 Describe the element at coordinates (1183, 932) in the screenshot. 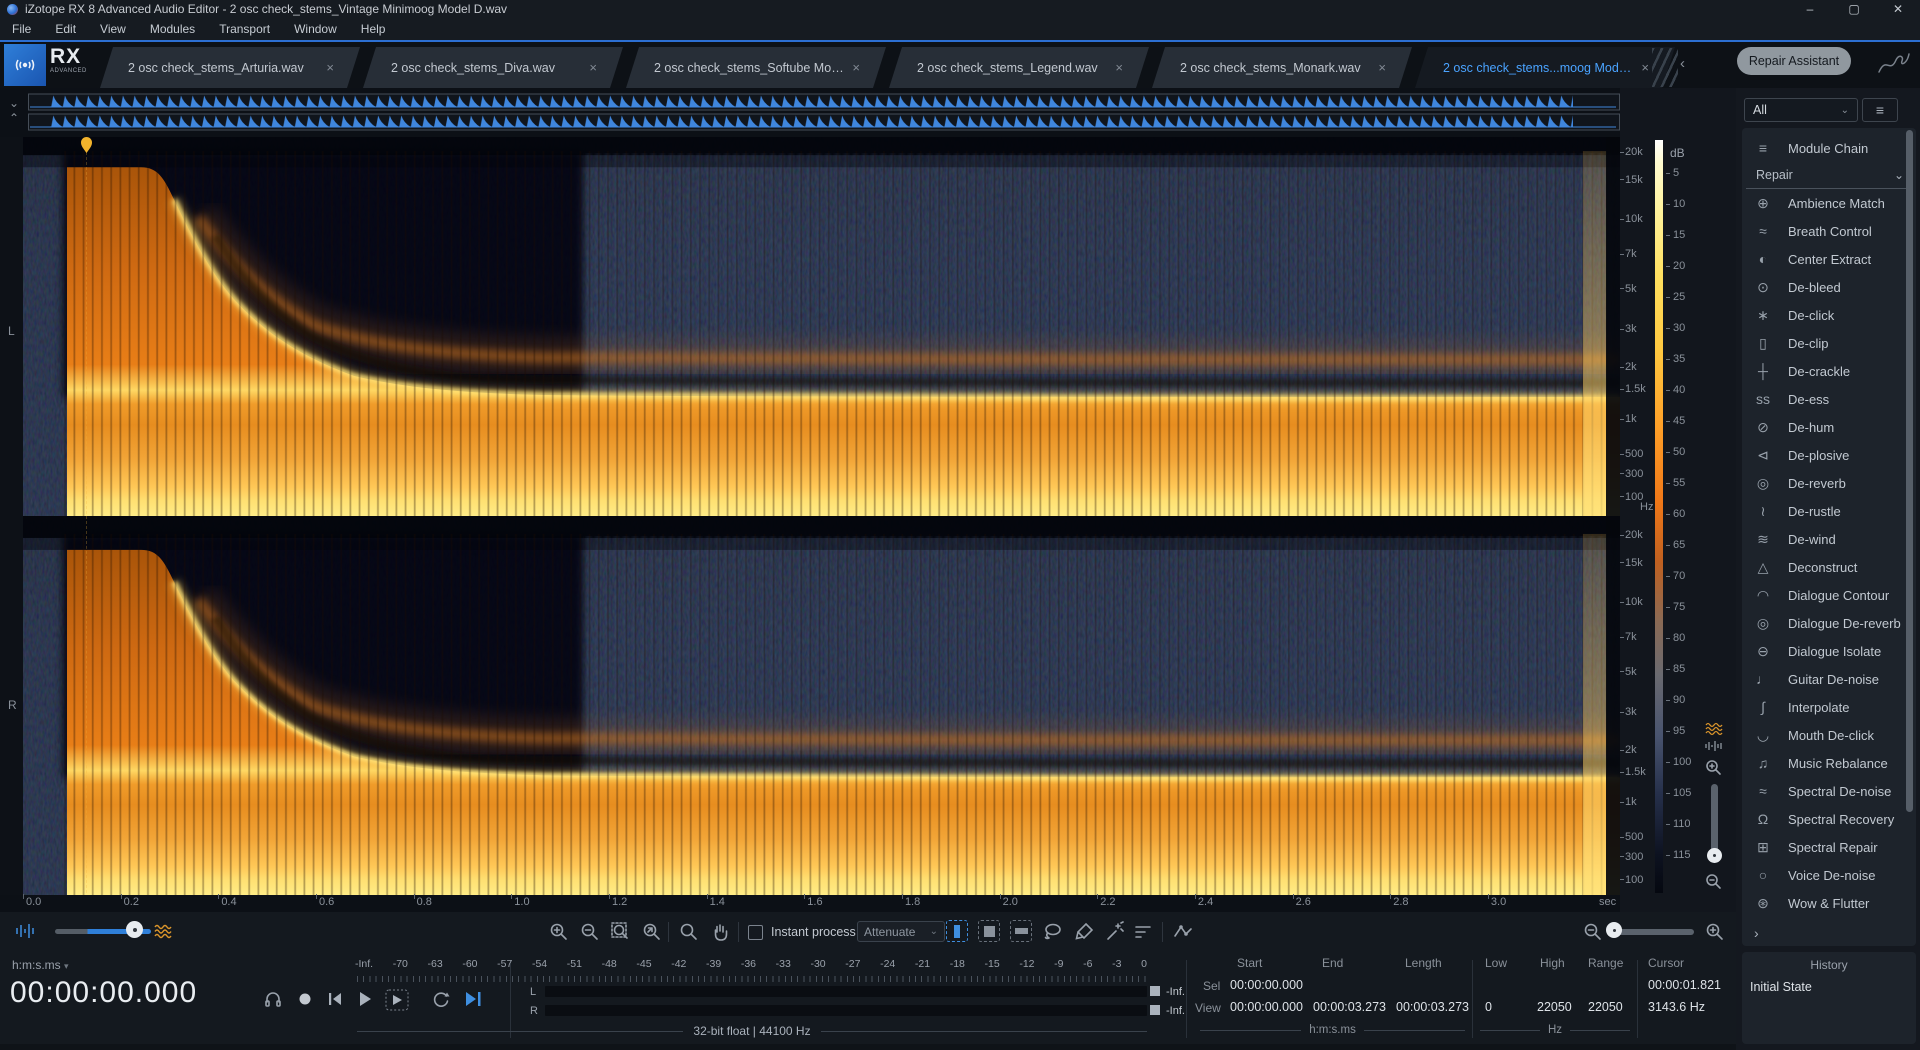

I see `sample-edit-tool-icon` at that location.